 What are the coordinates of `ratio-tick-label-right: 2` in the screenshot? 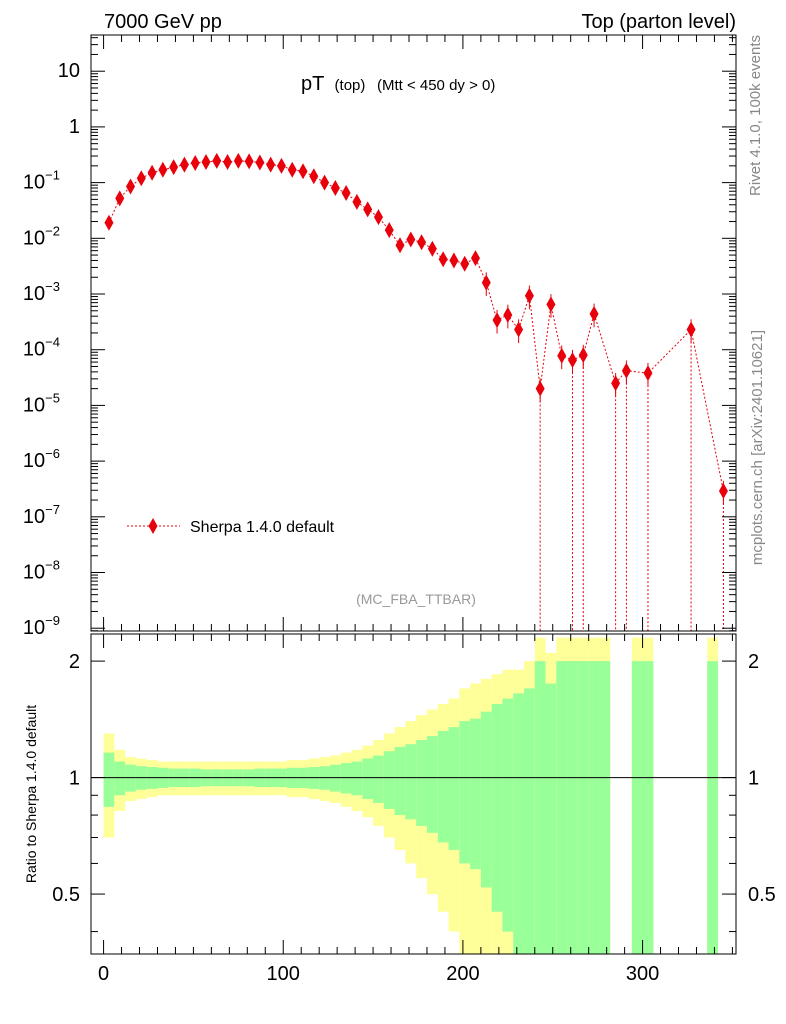 It's located at (753, 662).